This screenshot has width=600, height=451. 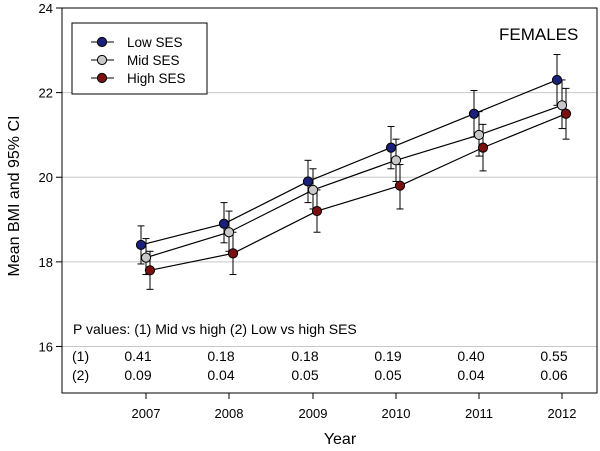 I want to click on legend-label: Low SES, so click(x=155, y=42).